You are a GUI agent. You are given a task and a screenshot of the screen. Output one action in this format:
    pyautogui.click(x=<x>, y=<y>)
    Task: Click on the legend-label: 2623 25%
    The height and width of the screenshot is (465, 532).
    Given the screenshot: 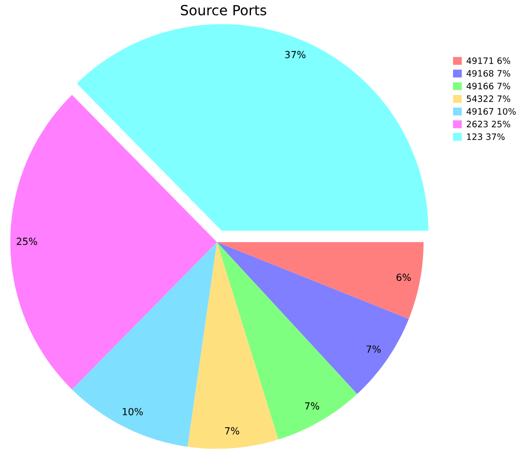 What is the action you would take?
    pyautogui.click(x=488, y=124)
    